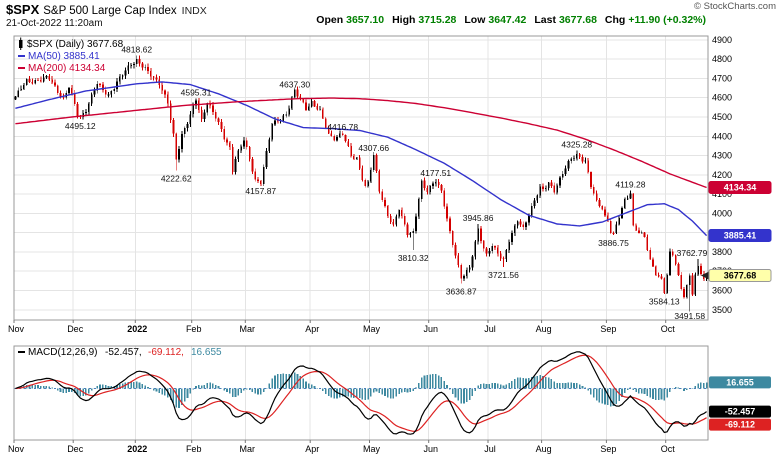  Describe the element at coordinates (667, 20) in the screenshot. I see `quote-value: +11.90 (+0.32%)` at that location.